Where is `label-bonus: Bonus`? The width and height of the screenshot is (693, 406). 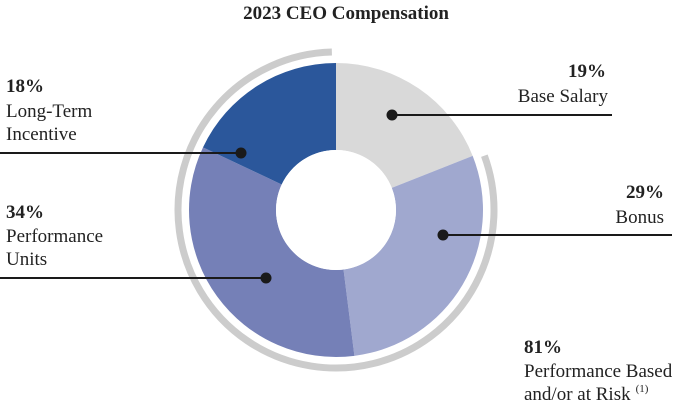 label-bonus: Bonus is located at coordinates (639, 217).